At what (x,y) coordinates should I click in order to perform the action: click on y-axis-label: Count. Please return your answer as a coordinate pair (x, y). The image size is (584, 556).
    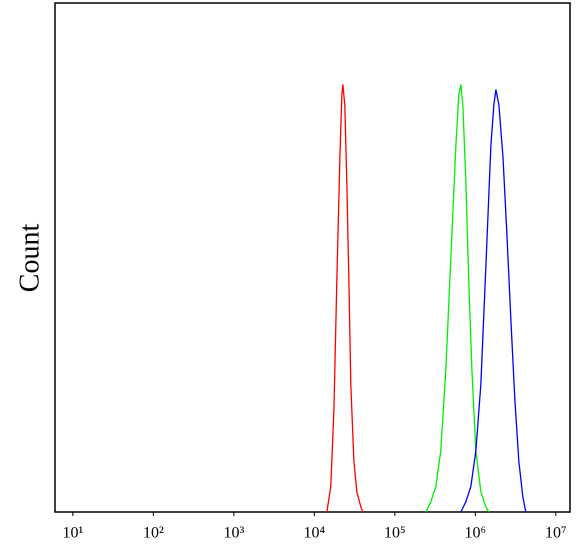
    Looking at the image, I should click on (29, 258).